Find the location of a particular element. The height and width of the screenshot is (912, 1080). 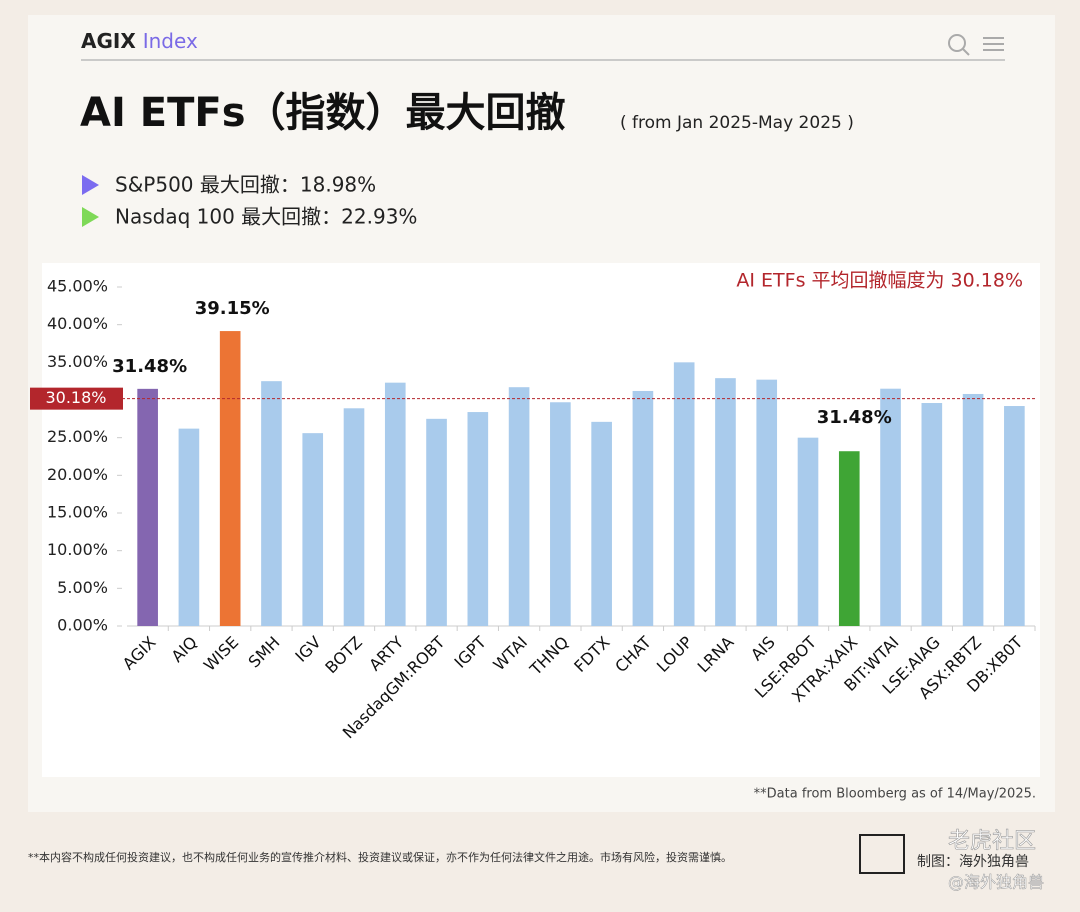

brand-suffix: Index is located at coordinates (170, 41).